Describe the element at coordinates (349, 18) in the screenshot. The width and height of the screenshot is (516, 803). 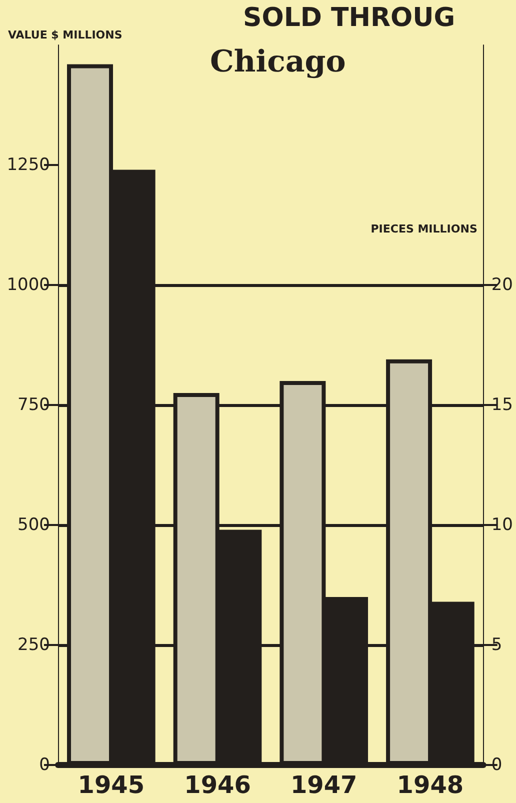
I see `chart-title: SOLD THROUG` at that location.